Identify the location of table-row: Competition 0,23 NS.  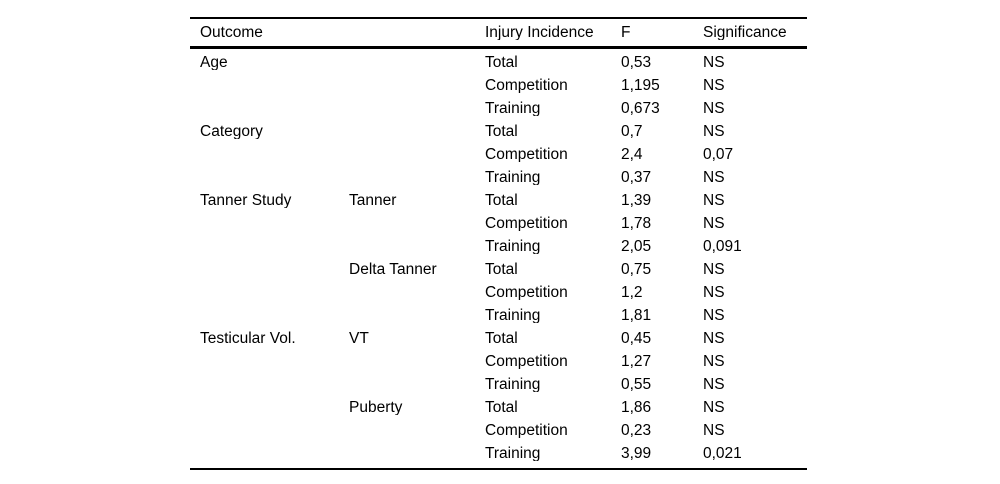
(498, 430).